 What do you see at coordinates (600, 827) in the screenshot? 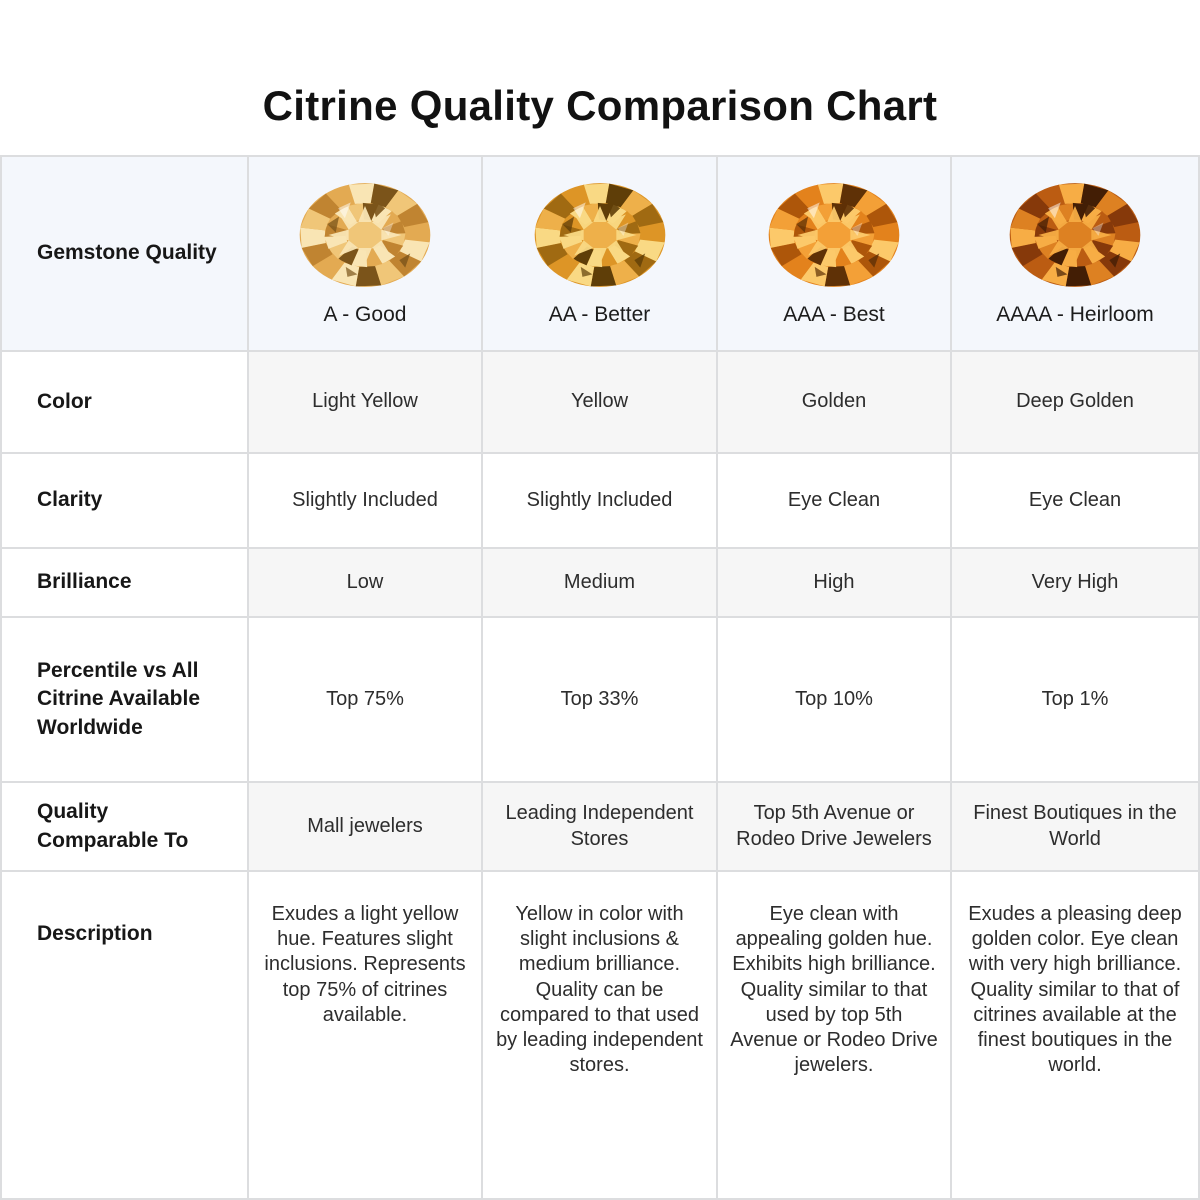
I see `cell-comparable-aa: Leading Independent Stores` at bounding box center [600, 827].